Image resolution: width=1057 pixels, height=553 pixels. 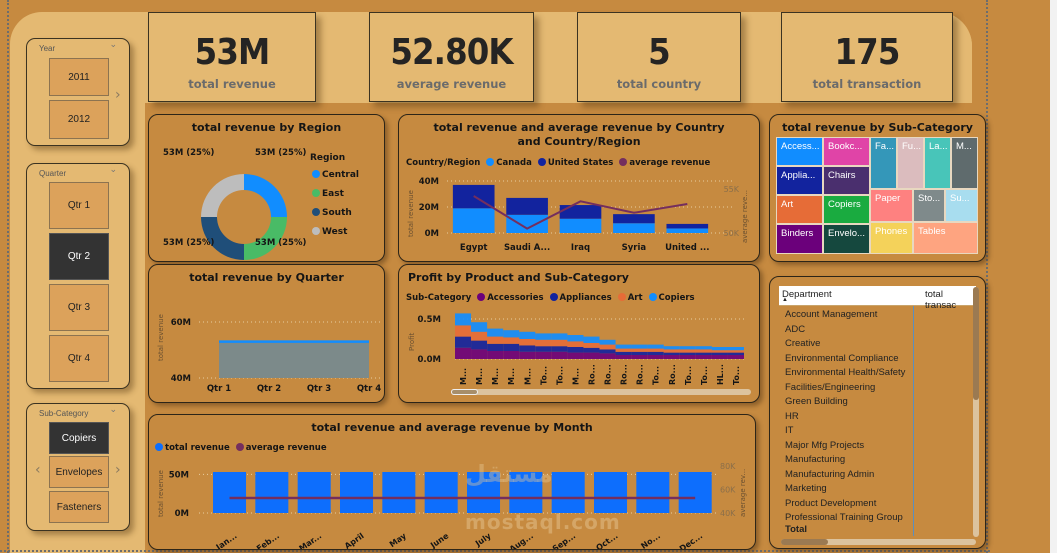 I want to click on treemap-tile-tables: Tables, so click(x=945, y=238).